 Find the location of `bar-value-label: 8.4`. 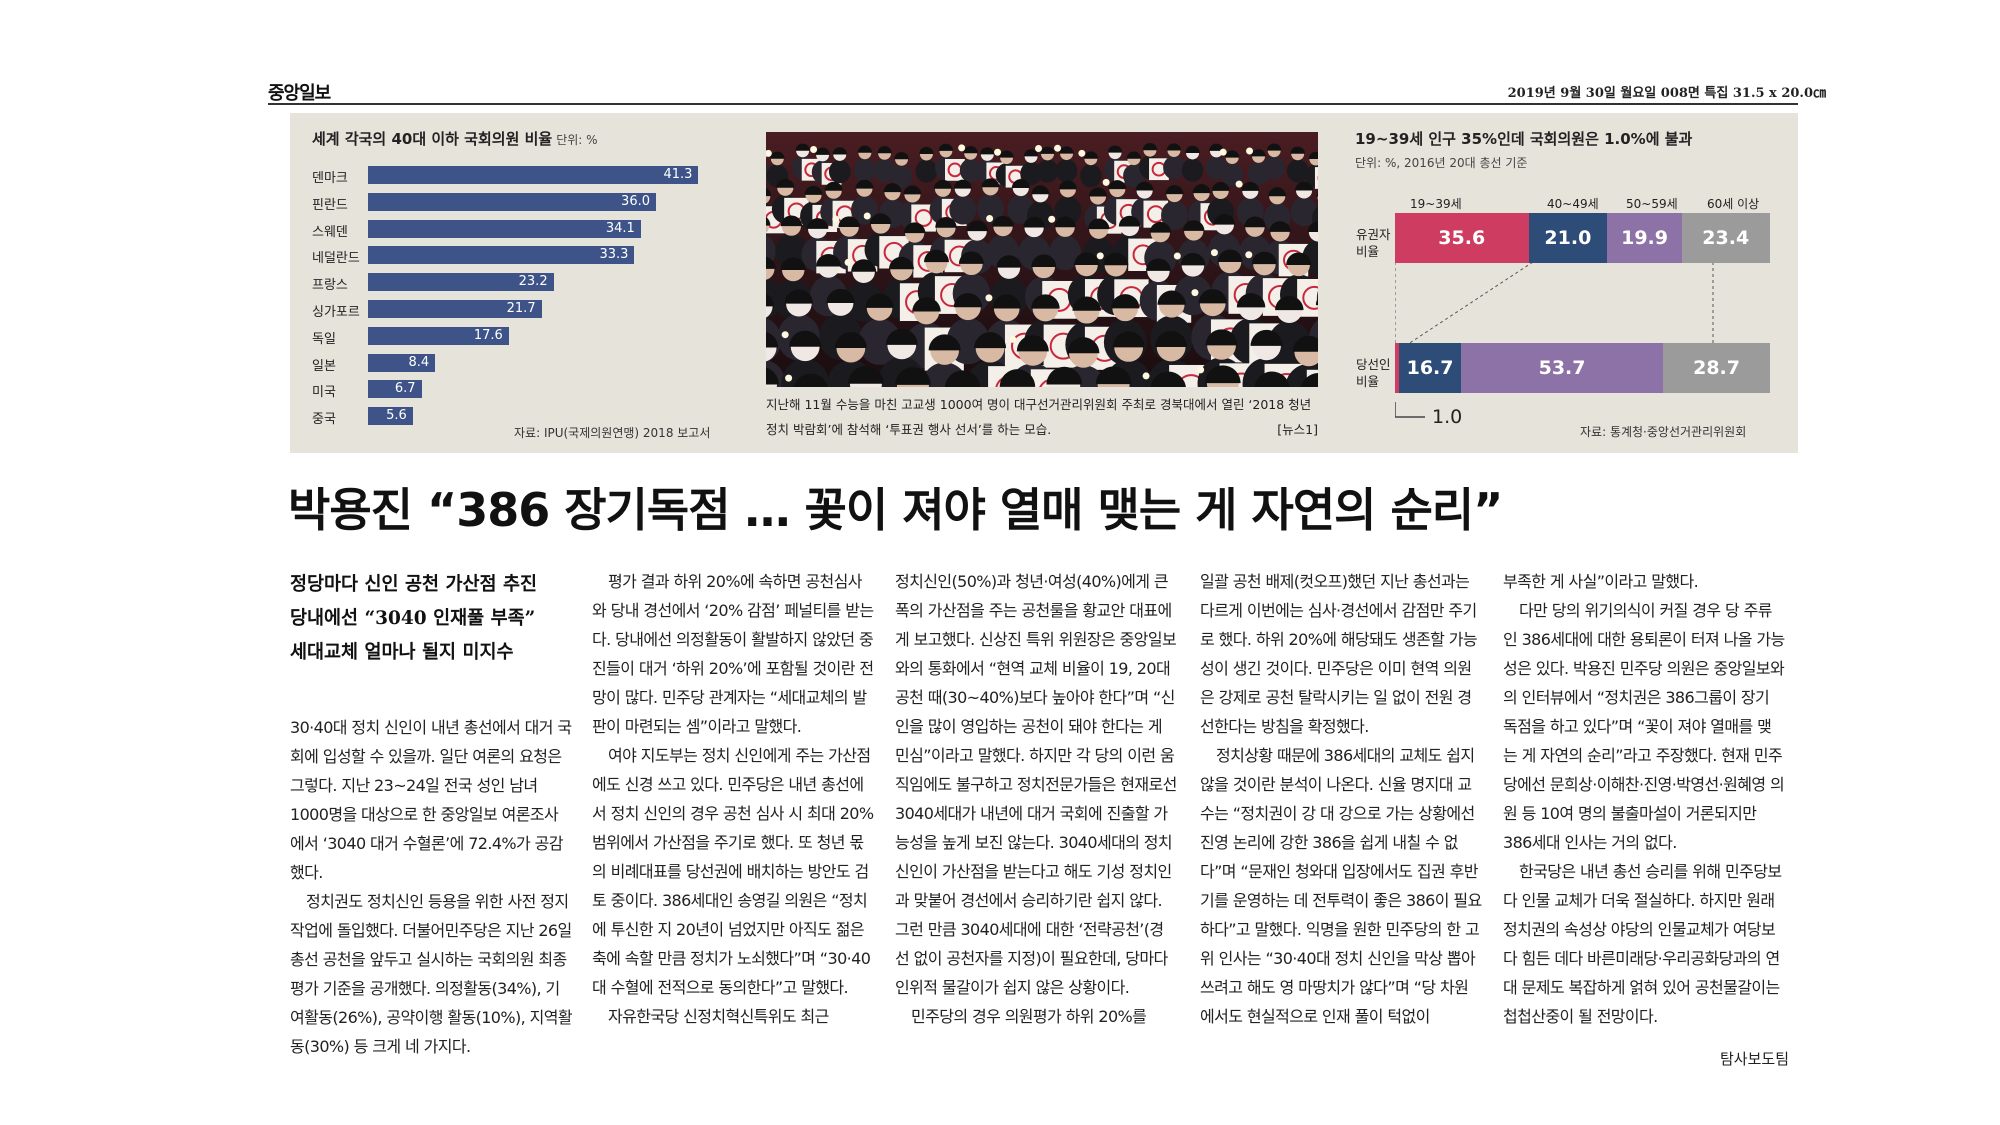

bar-value-label: 8.4 is located at coordinates (419, 362).